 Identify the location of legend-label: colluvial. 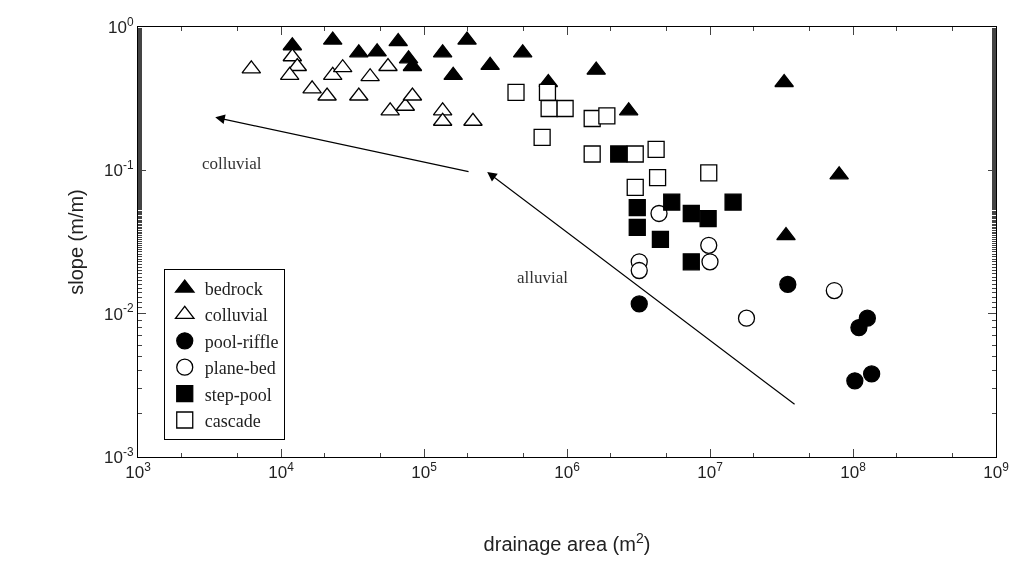
(236, 315).